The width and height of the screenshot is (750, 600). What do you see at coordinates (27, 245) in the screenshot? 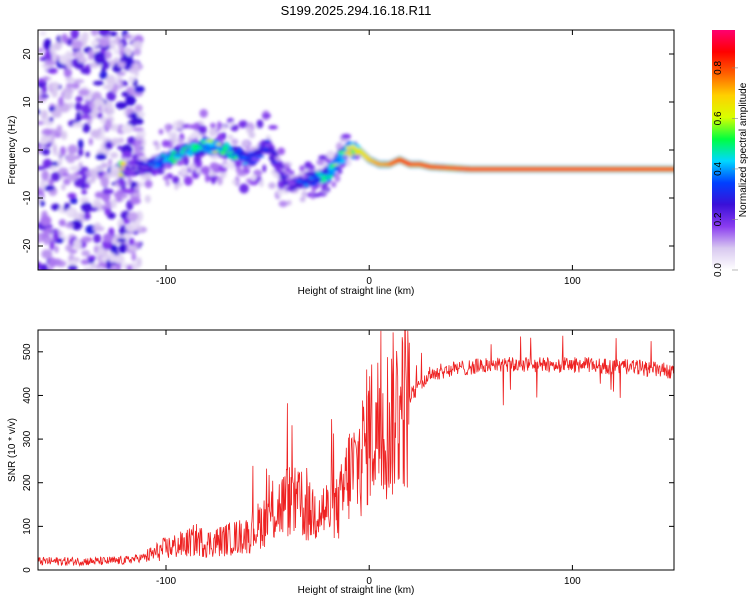
I see `y-tick-label: -20` at bounding box center [27, 245].